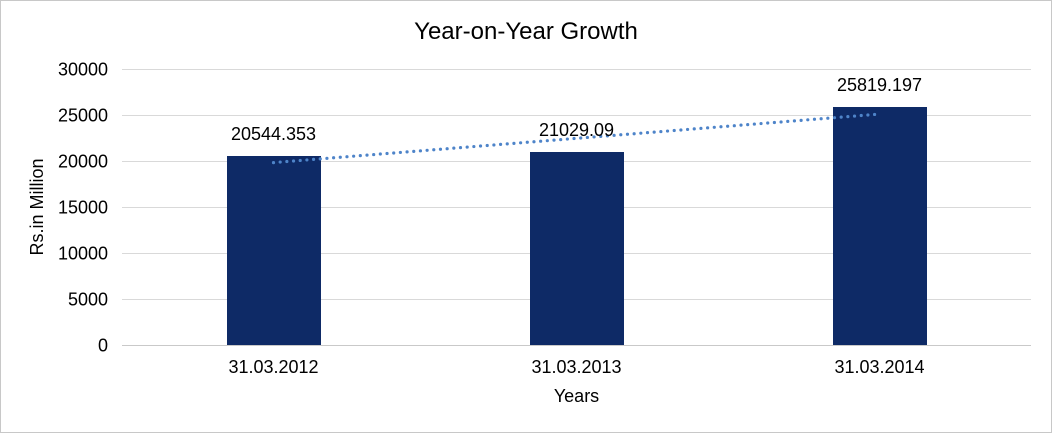  I want to click on y-axis-tick-label: 20000, so click(82, 161).